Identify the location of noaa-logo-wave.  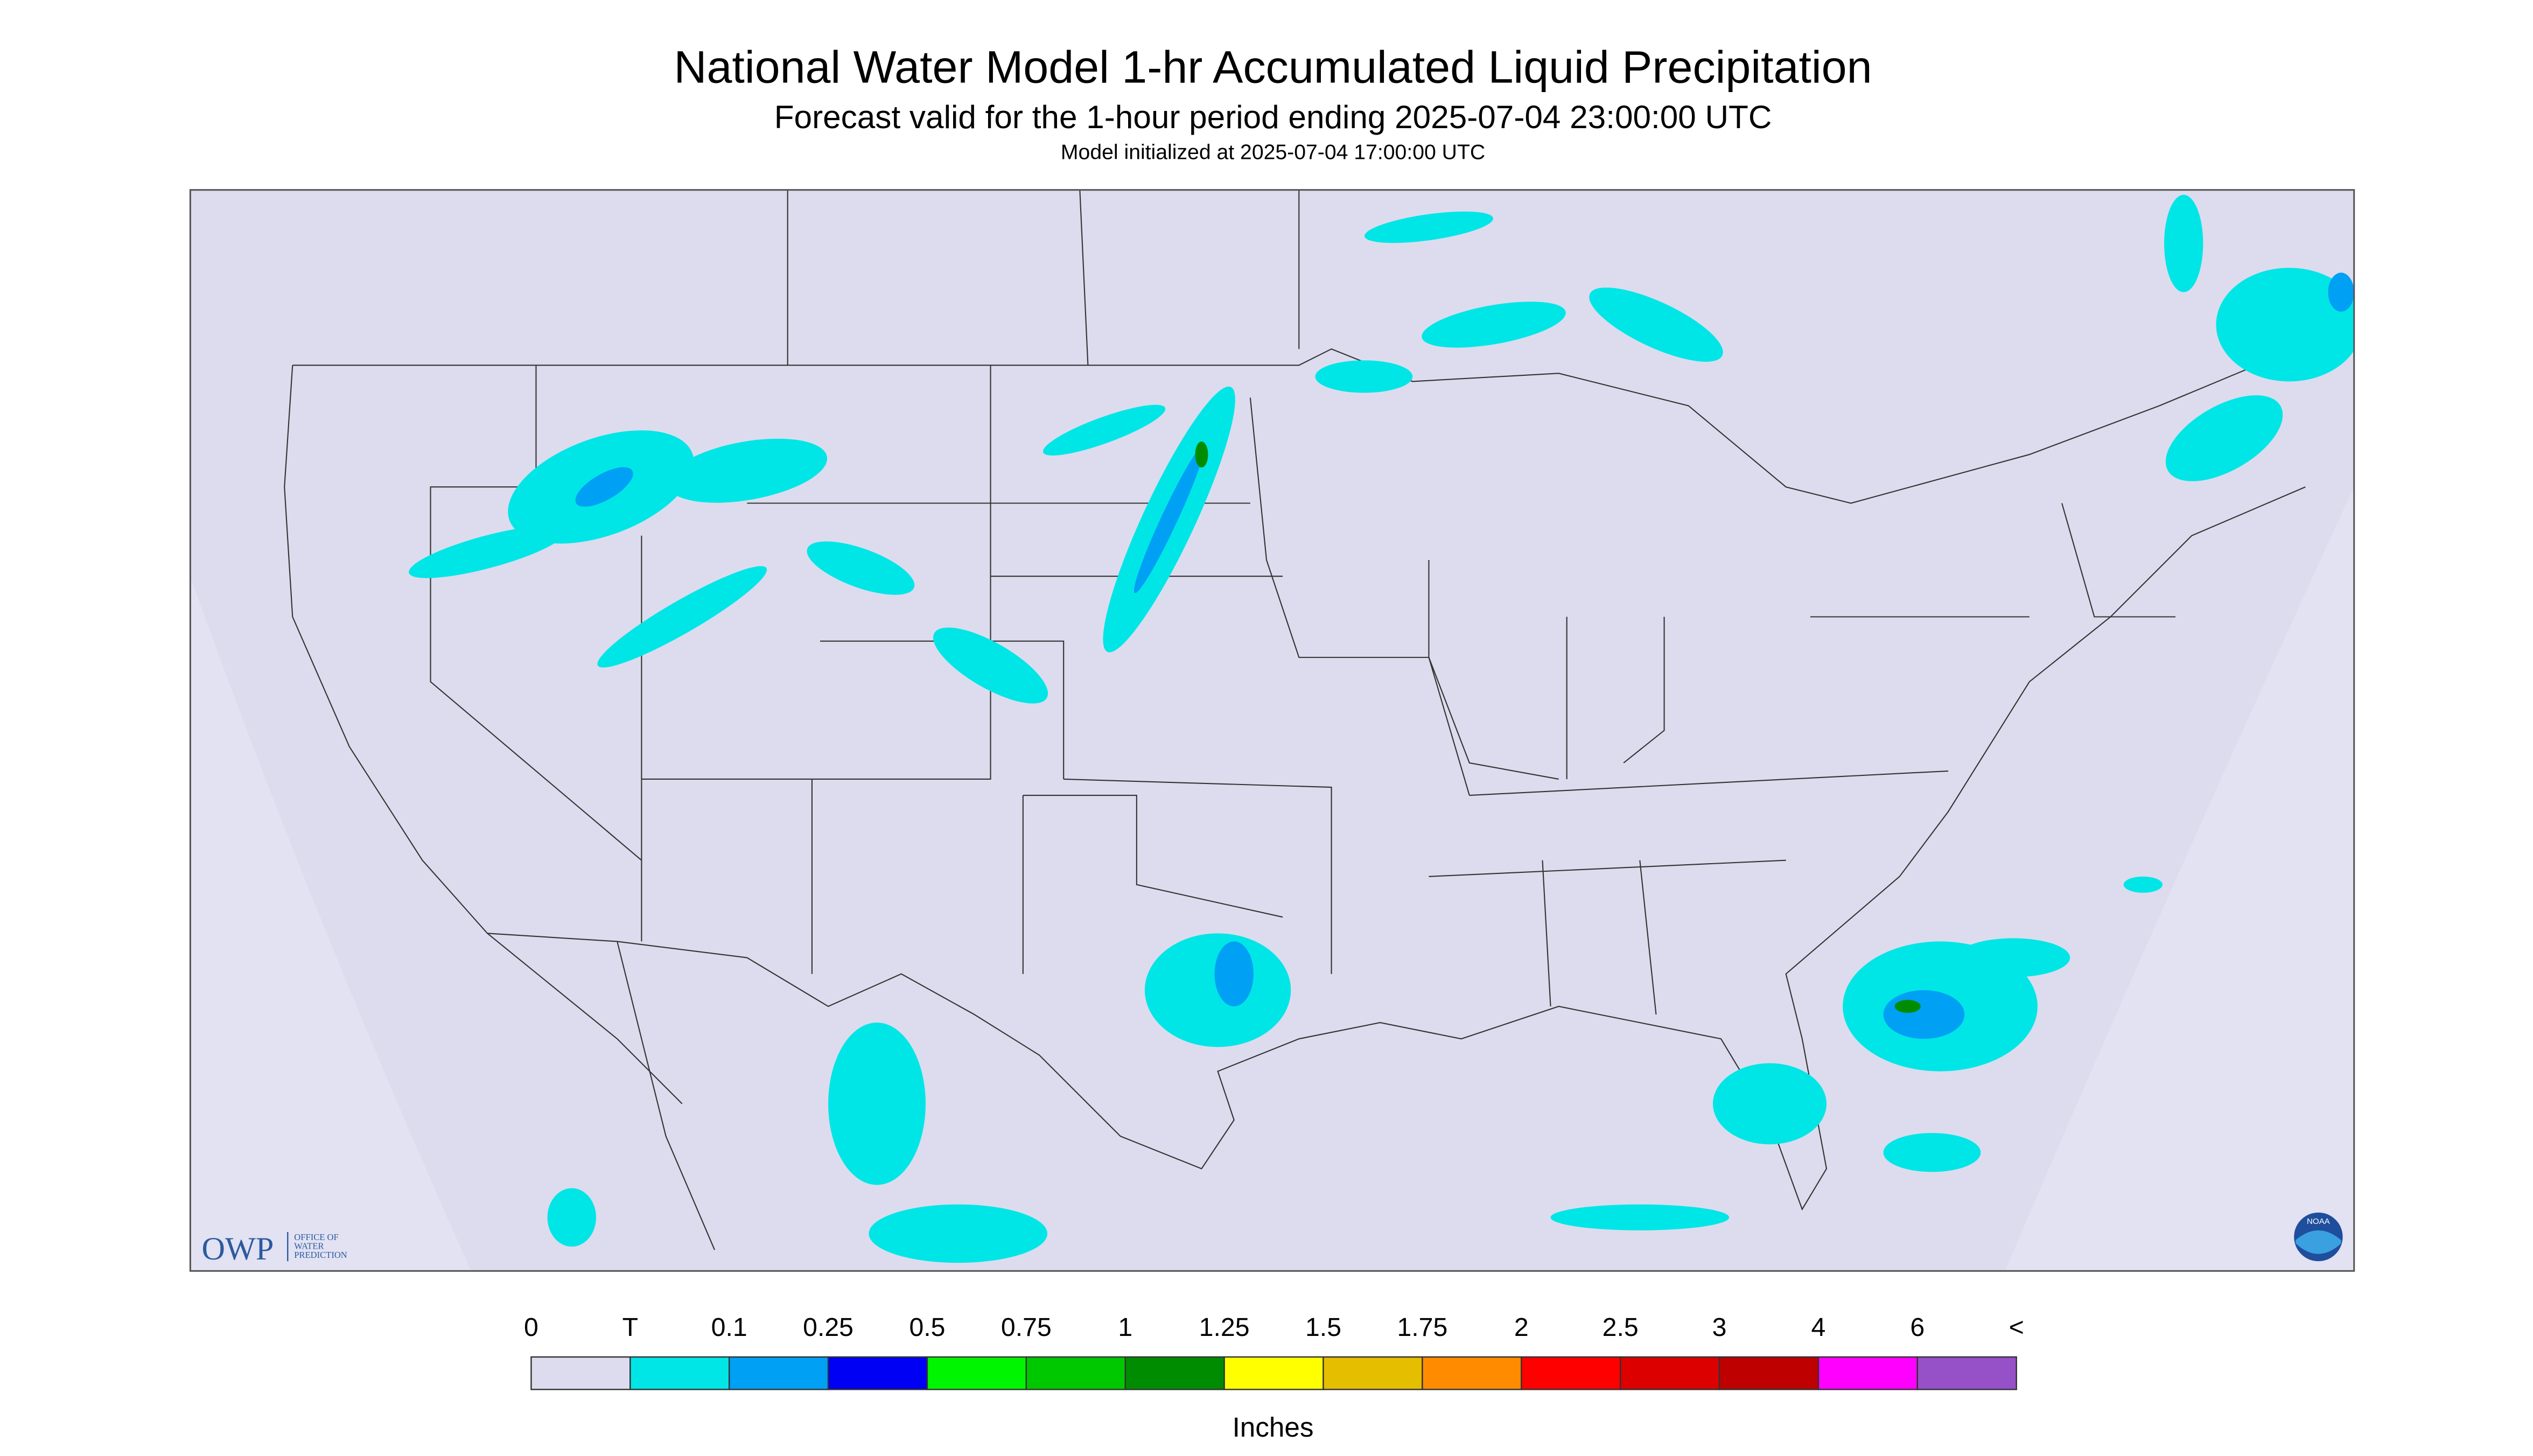
(2318, 1242).